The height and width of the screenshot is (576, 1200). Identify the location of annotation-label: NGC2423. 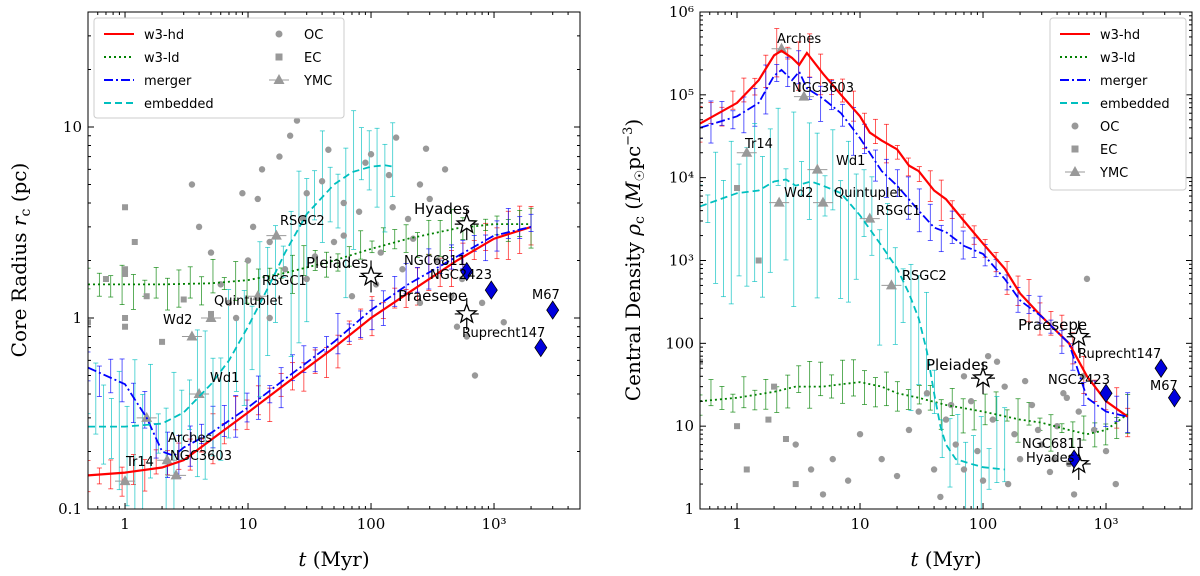
(1079, 380).